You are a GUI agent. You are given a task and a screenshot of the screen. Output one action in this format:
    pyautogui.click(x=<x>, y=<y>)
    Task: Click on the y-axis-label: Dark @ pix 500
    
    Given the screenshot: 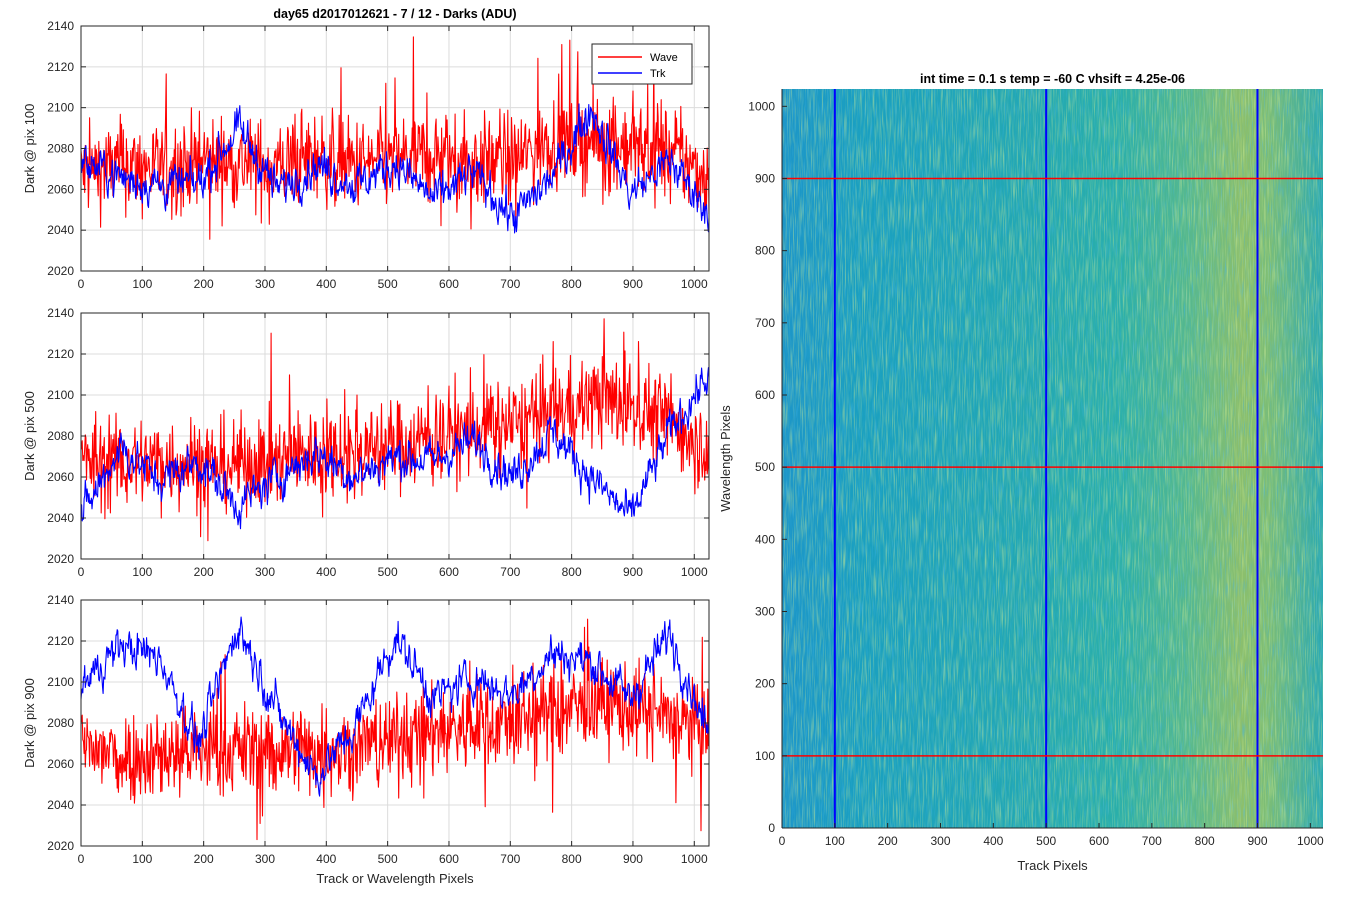 What is the action you would take?
    pyautogui.click(x=29, y=436)
    